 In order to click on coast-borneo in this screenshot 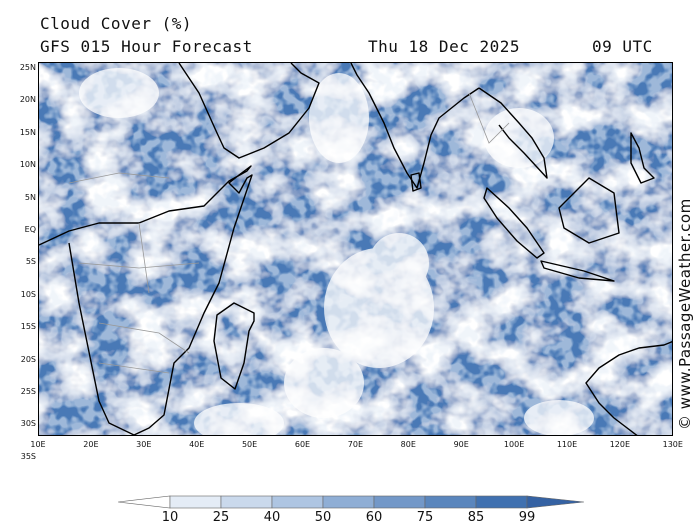, I will do `click(589, 210)`.